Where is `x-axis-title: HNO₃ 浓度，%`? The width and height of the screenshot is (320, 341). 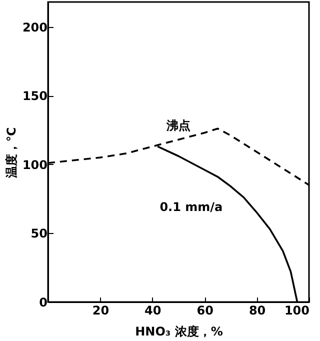
x-axis-title: HNO₃ 浓度，% is located at coordinates (179, 331).